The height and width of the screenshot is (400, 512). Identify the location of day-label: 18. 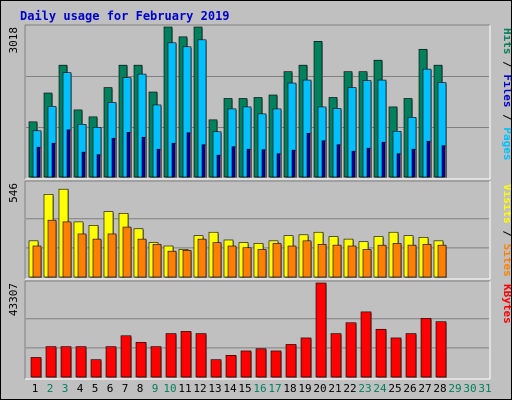
(289, 388).